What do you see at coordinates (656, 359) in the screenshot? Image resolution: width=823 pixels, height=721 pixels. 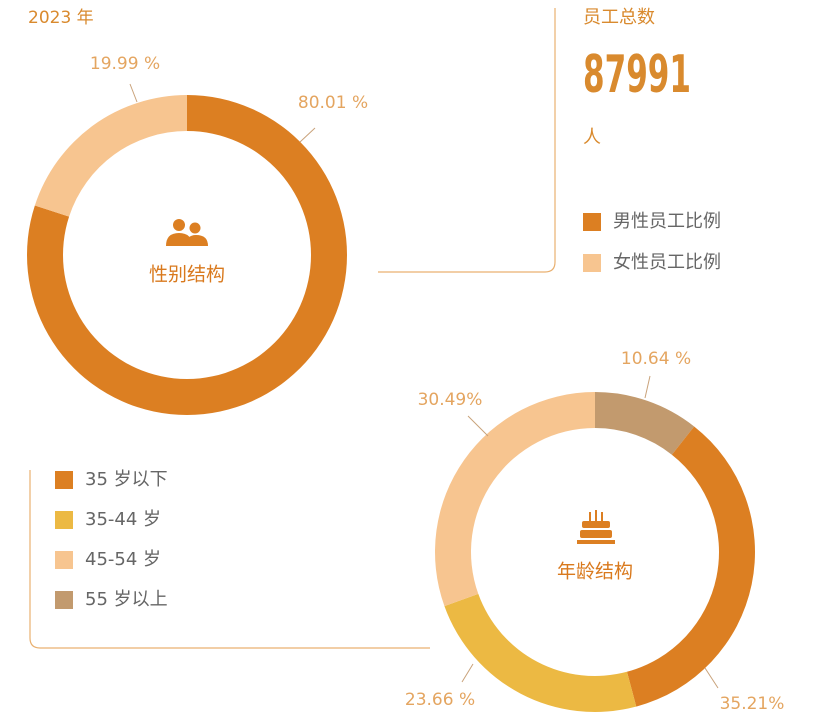 I see `value-label: 10.64 %` at bounding box center [656, 359].